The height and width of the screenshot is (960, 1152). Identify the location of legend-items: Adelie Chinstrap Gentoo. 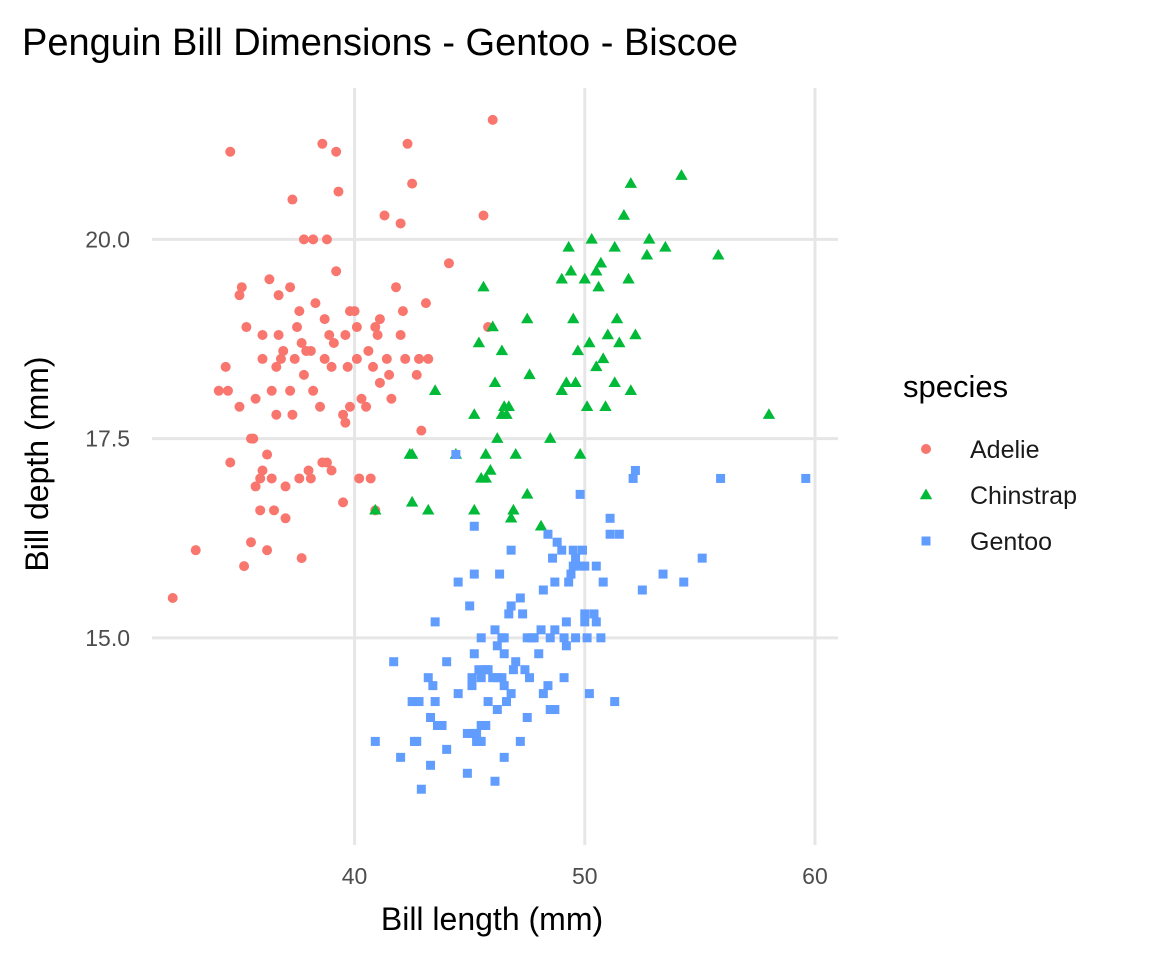
(998, 496).